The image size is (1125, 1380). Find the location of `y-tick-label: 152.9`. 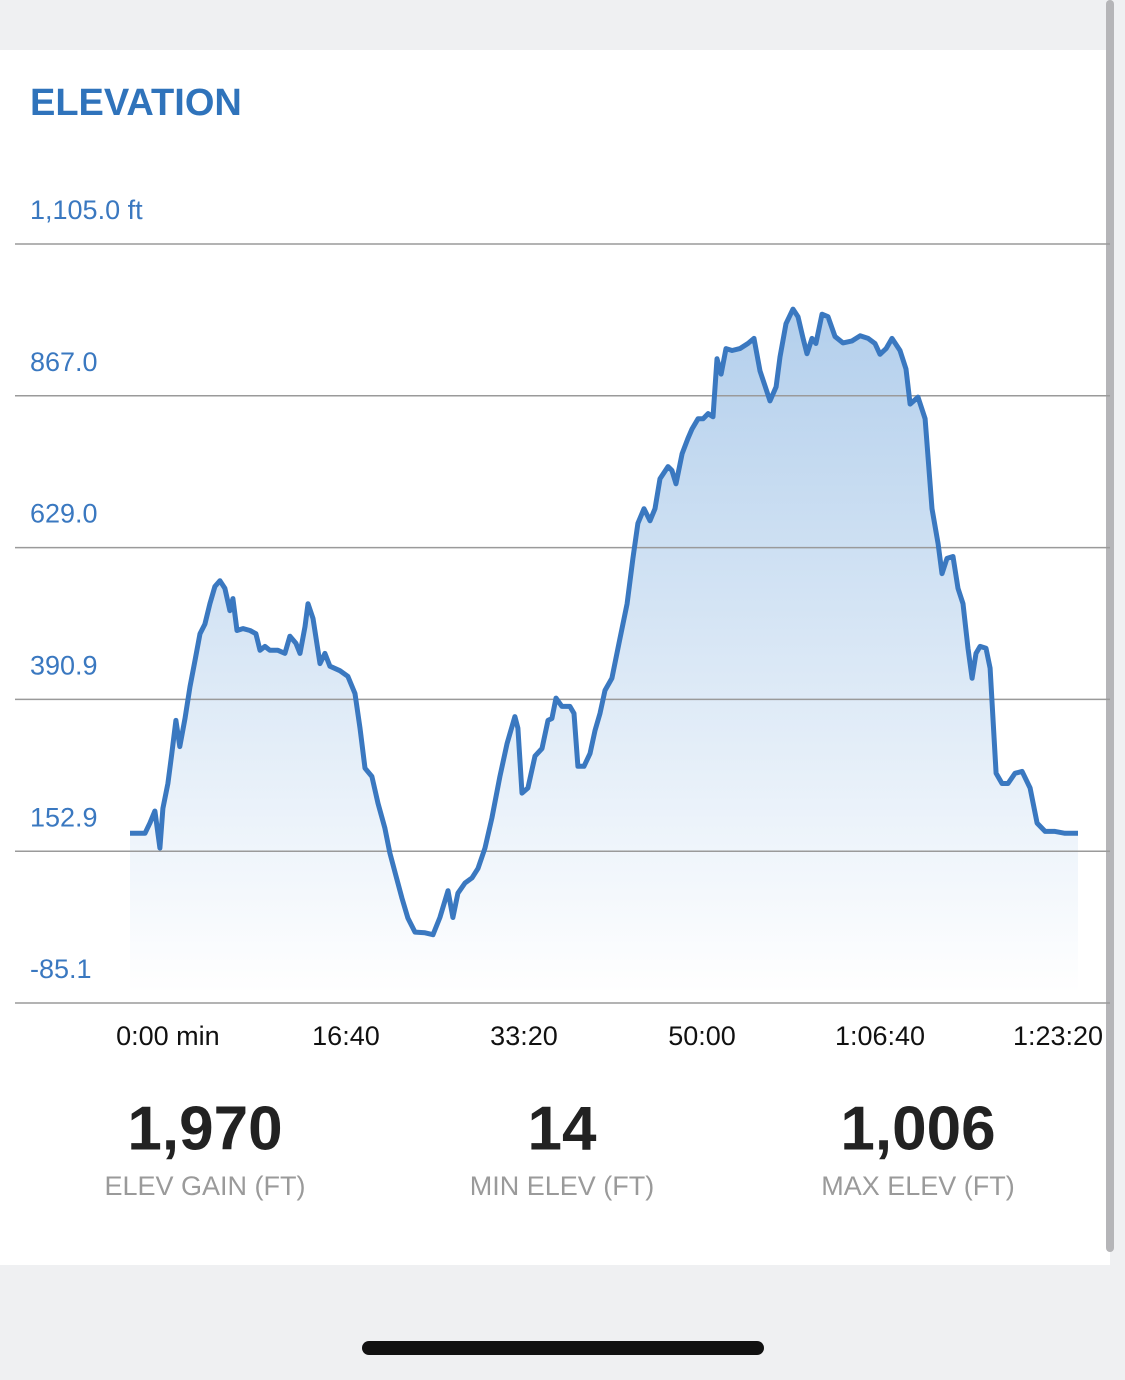

y-tick-label: 152.9 is located at coordinates (64, 817).